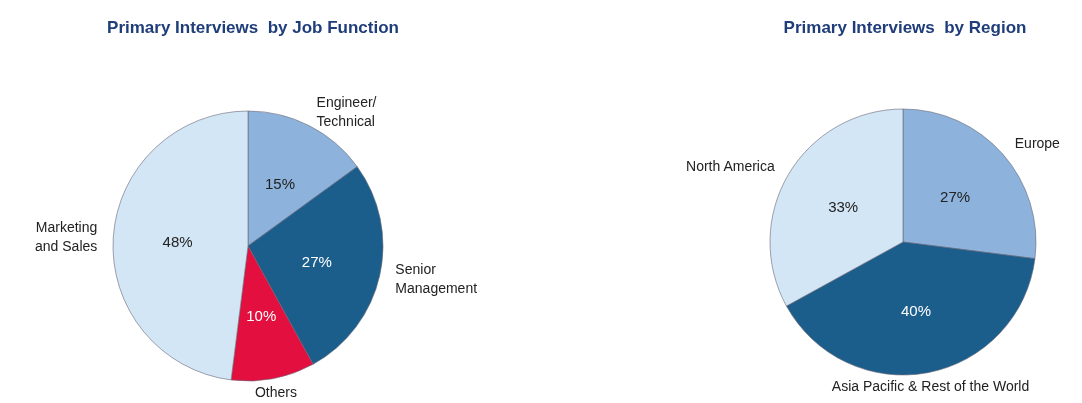 This screenshot has width=1082, height=403. I want to click on slice-label: Senior Management, so click(436, 279).